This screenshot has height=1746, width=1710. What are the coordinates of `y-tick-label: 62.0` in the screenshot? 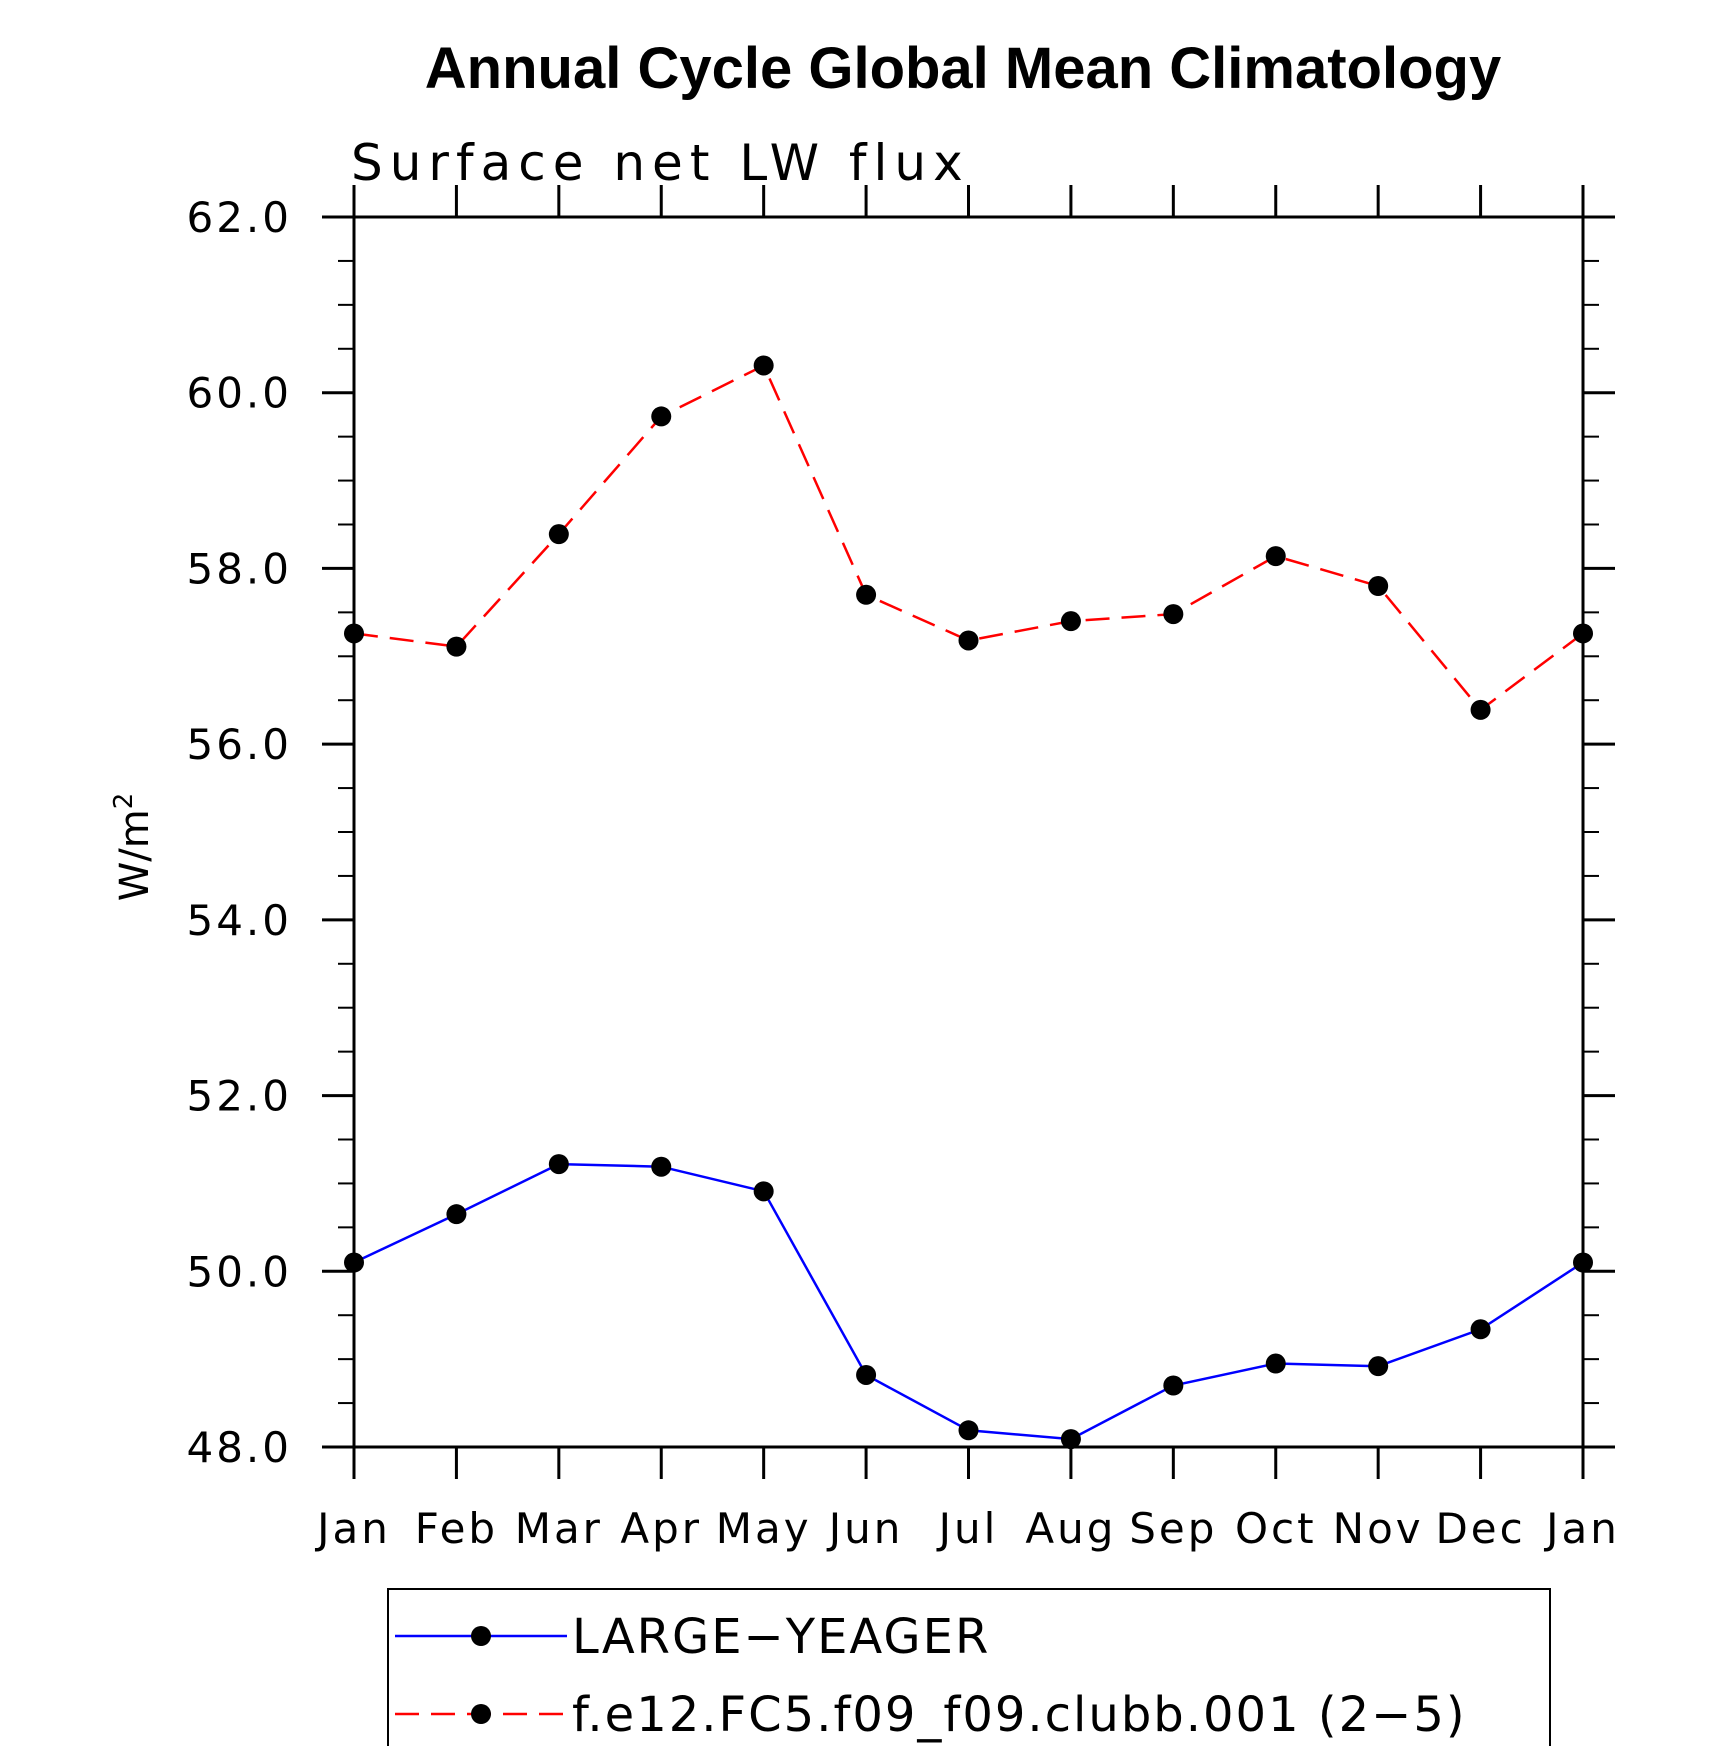 It's located at (239, 217).